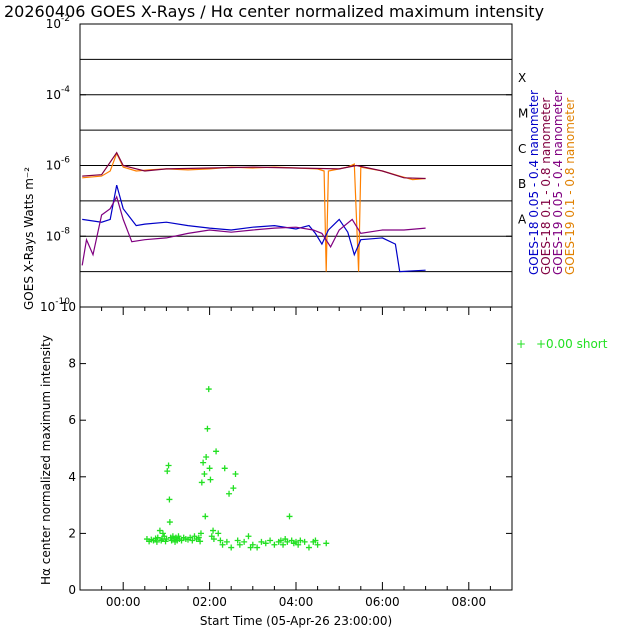 This screenshot has height=640, width=640. What do you see at coordinates (296, 621) in the screenshot?
I see `halpha-x-axis-label: Start Time (05-Apr-26 23:00:00)` at bounding box center [296, 621].